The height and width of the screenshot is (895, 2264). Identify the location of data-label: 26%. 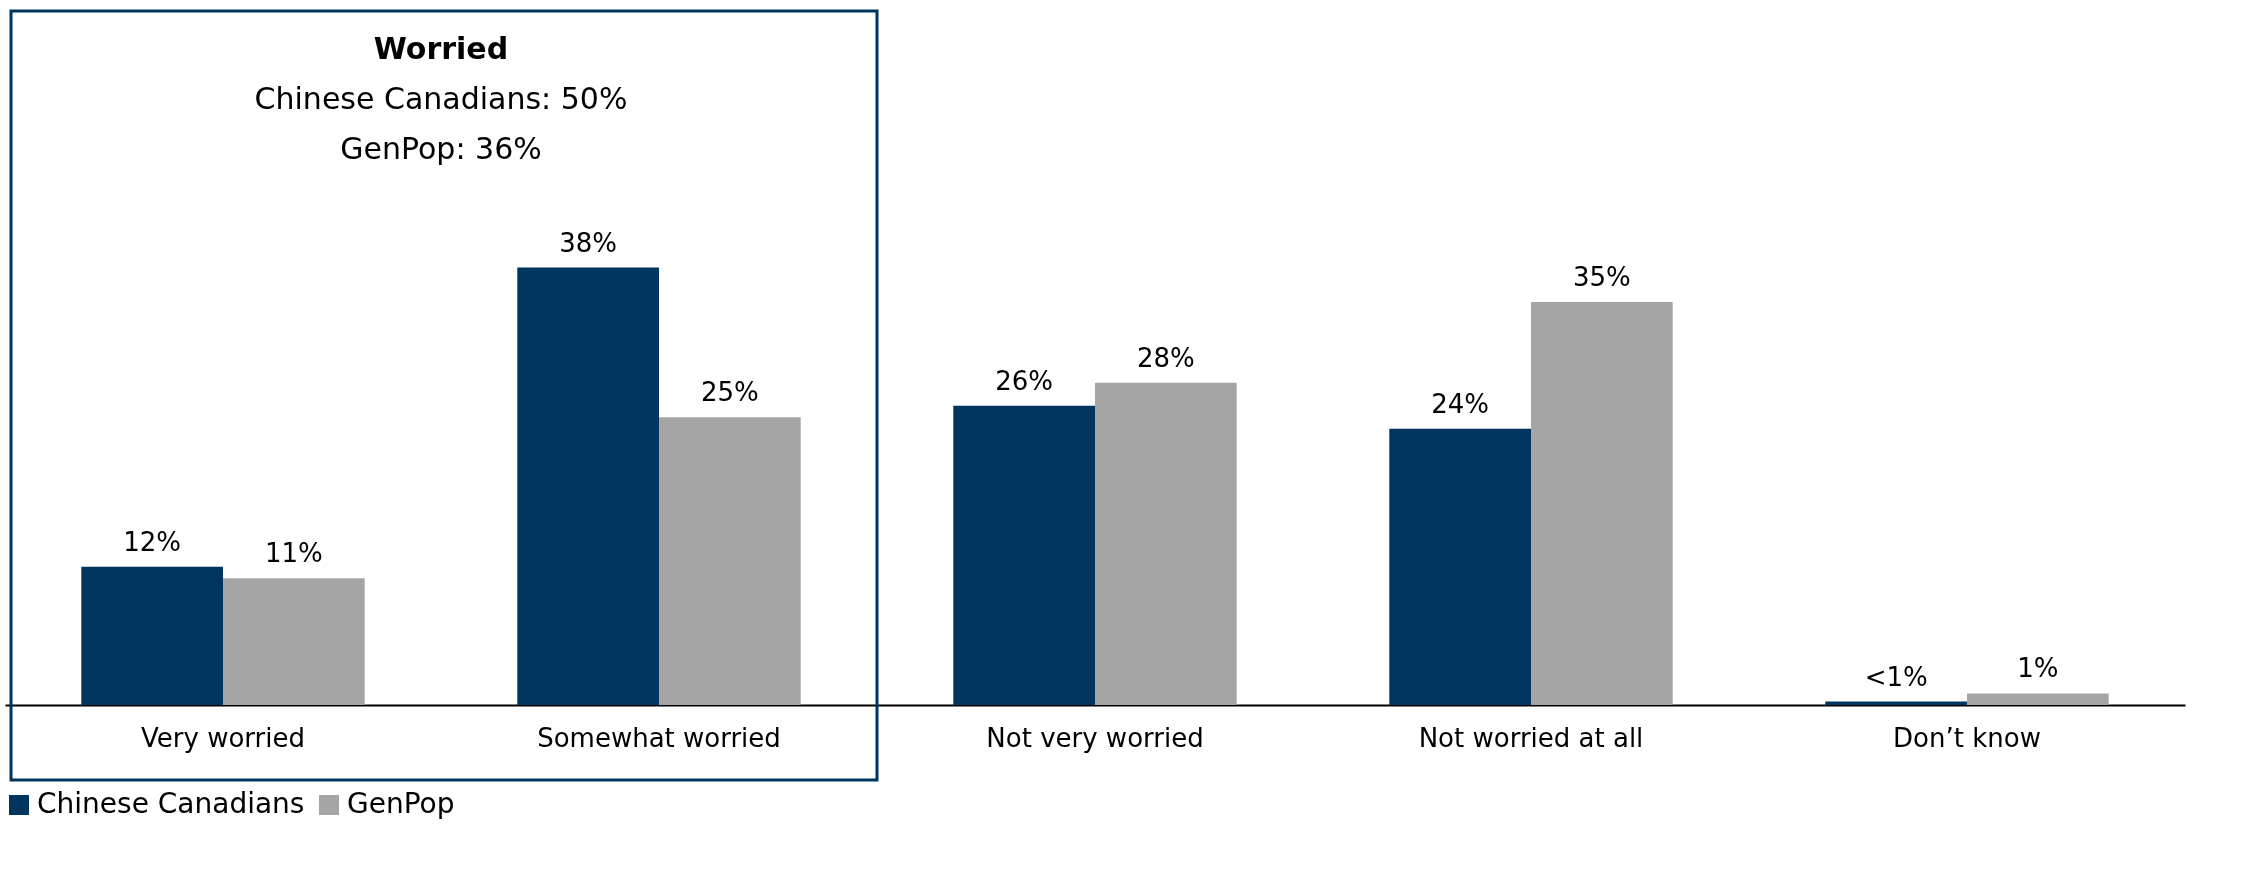
(1024, 380).